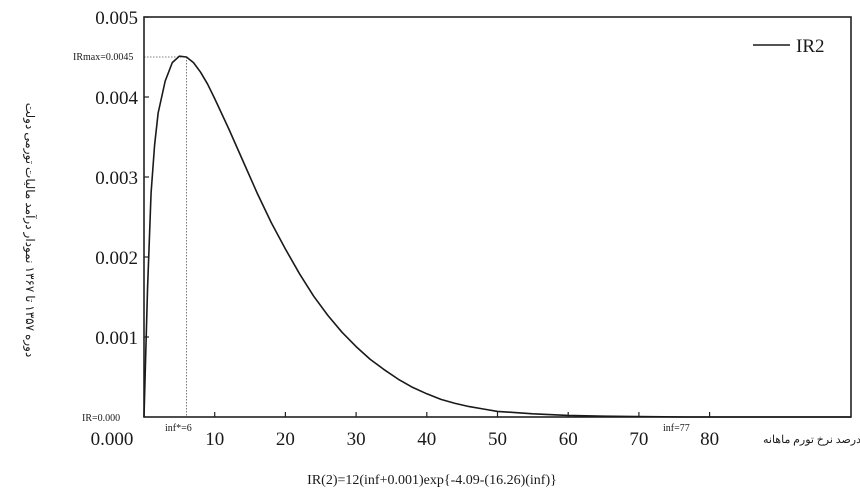  I want to click on y-axis-ticks: 0.005 0.004 0.003 0.002 0.001, so click(122, 178).